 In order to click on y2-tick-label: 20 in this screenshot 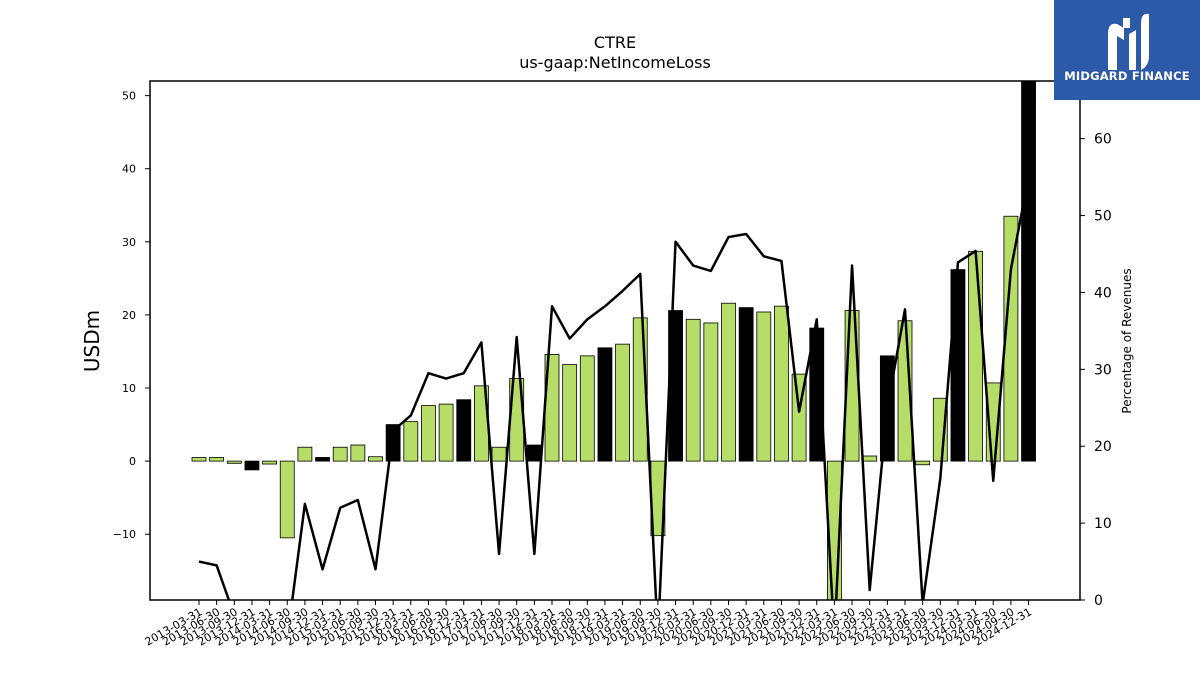, I will do `click(1103, 447)`.